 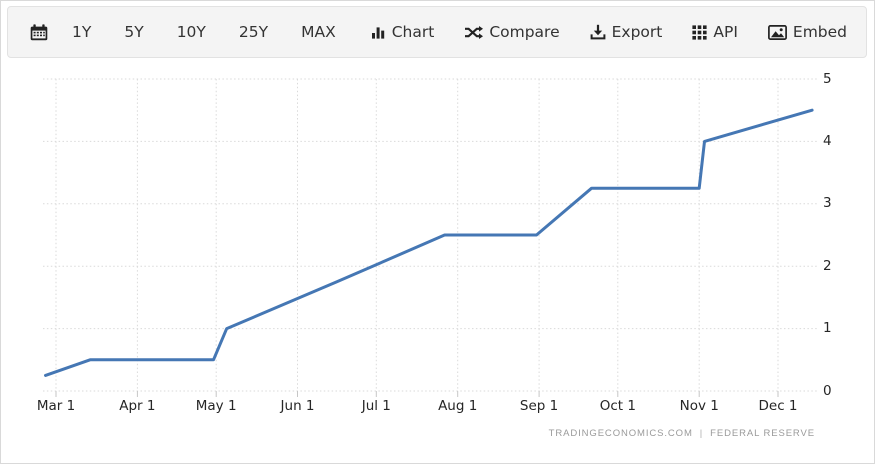 What do you see at coordinates (216, 406) in the screenshot?
I see `x-axis-label: May 1` at bounding box center [216, 406].